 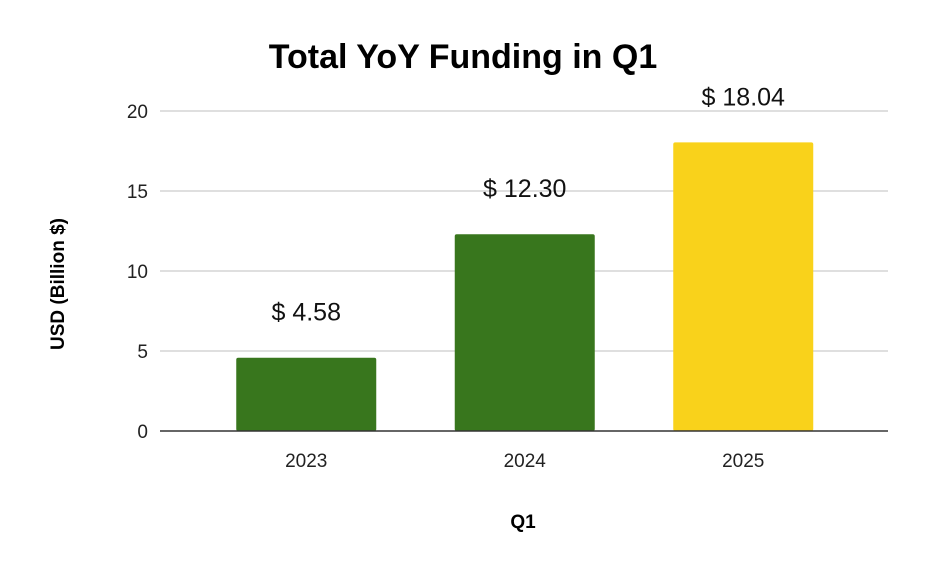 I want to click on y-tick-label: 20, so click(x=137, y=112).